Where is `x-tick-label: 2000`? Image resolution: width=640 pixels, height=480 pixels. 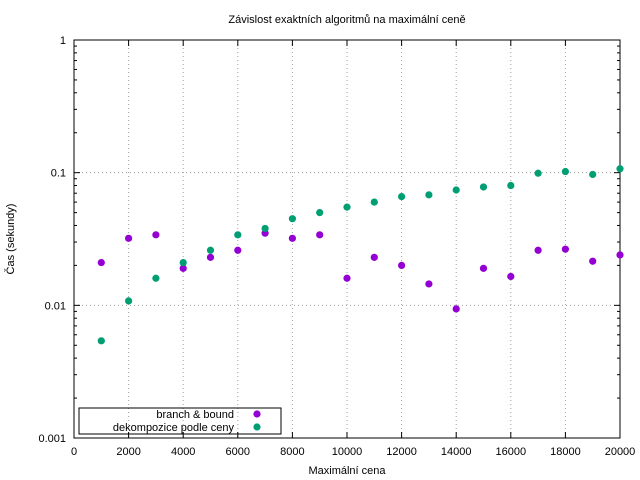 x-tick-label: 2000 is located at coordinates (128, 452).